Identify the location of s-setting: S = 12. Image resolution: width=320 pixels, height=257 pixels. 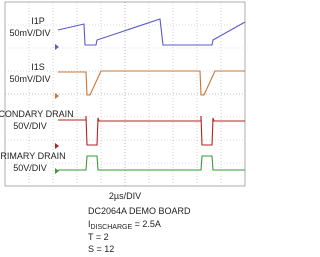
(101, 249).